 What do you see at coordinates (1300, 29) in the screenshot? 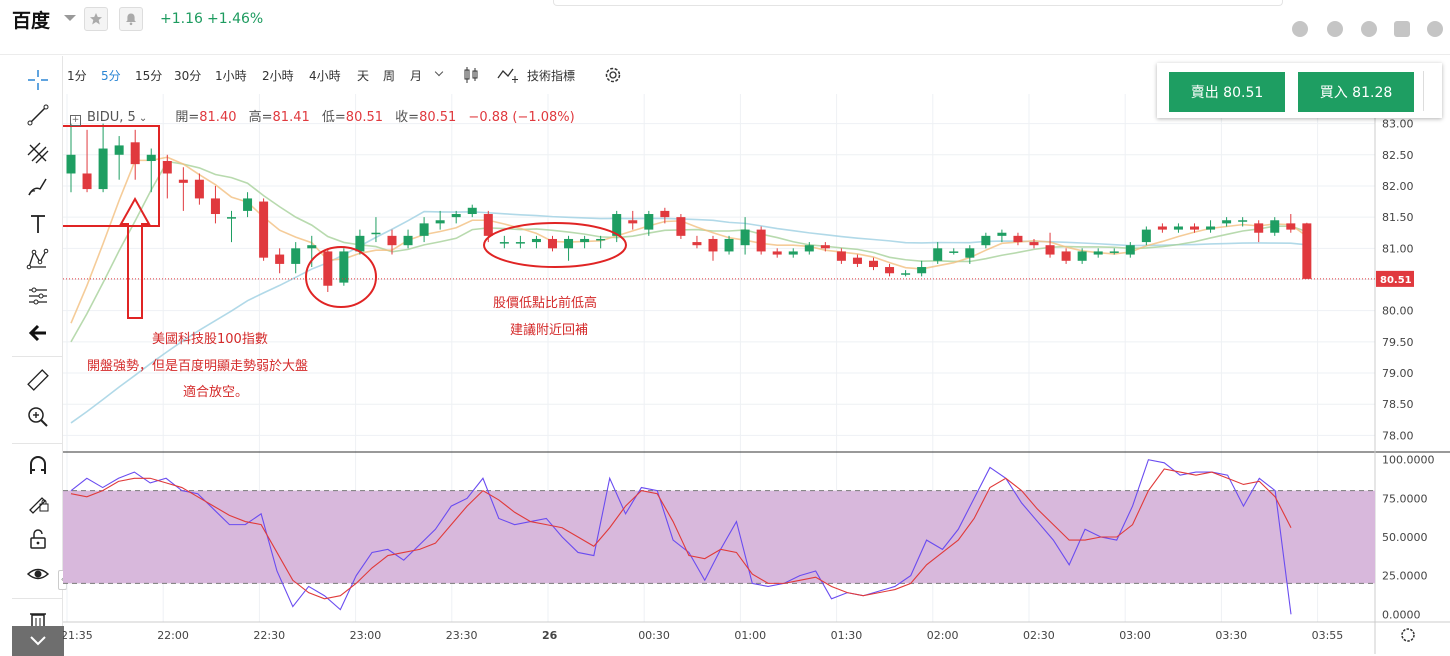
I see `pie-chart-icon` at bounding box center [1300, 29].